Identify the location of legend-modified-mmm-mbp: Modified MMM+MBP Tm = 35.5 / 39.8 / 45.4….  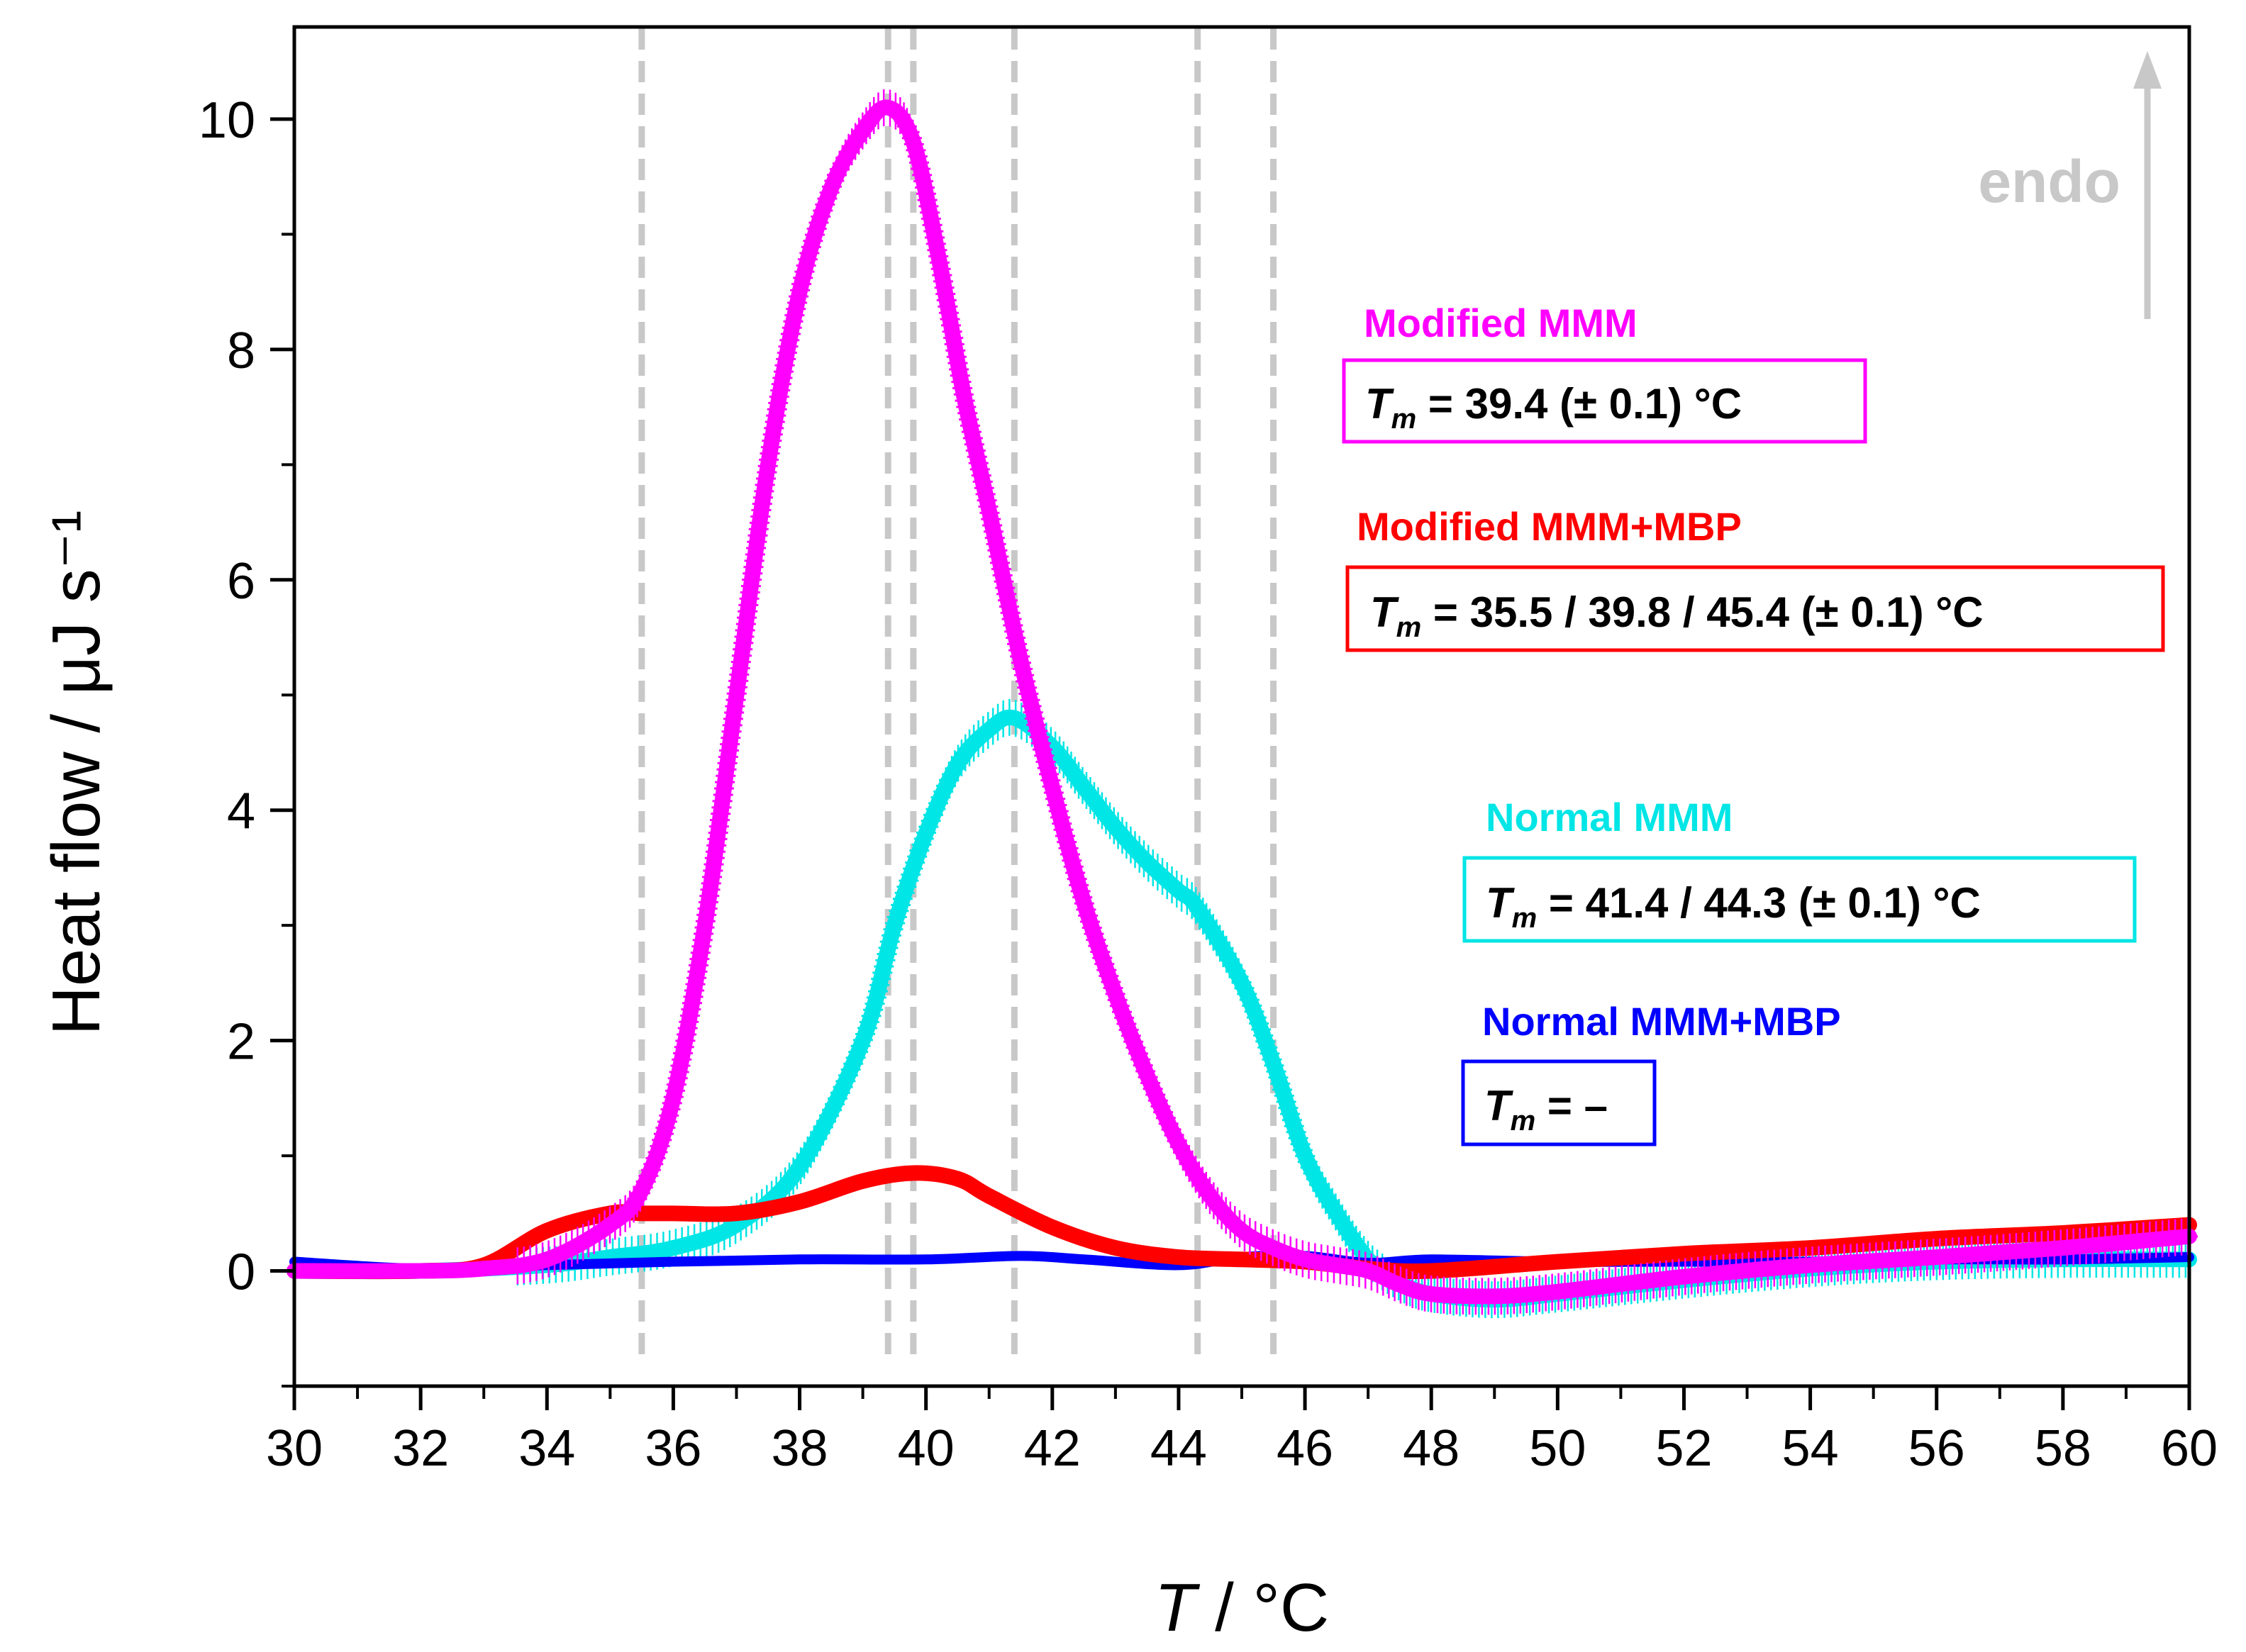
(1755, 578).